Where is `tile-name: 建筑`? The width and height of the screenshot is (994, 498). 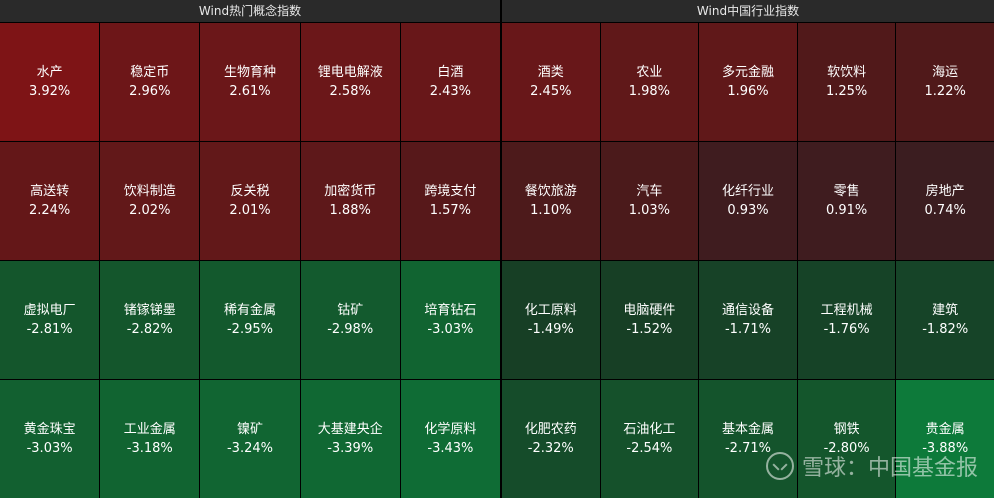
tile-name: 建筑 is located at coordinates (945, 310).